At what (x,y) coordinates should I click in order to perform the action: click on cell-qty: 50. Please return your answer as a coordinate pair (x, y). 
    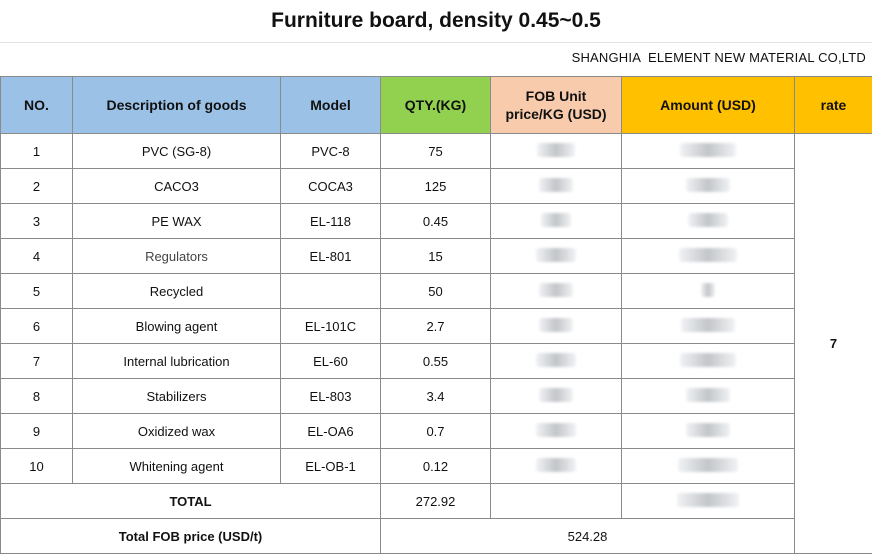
    Looking at the image, I should click on (435, 291).